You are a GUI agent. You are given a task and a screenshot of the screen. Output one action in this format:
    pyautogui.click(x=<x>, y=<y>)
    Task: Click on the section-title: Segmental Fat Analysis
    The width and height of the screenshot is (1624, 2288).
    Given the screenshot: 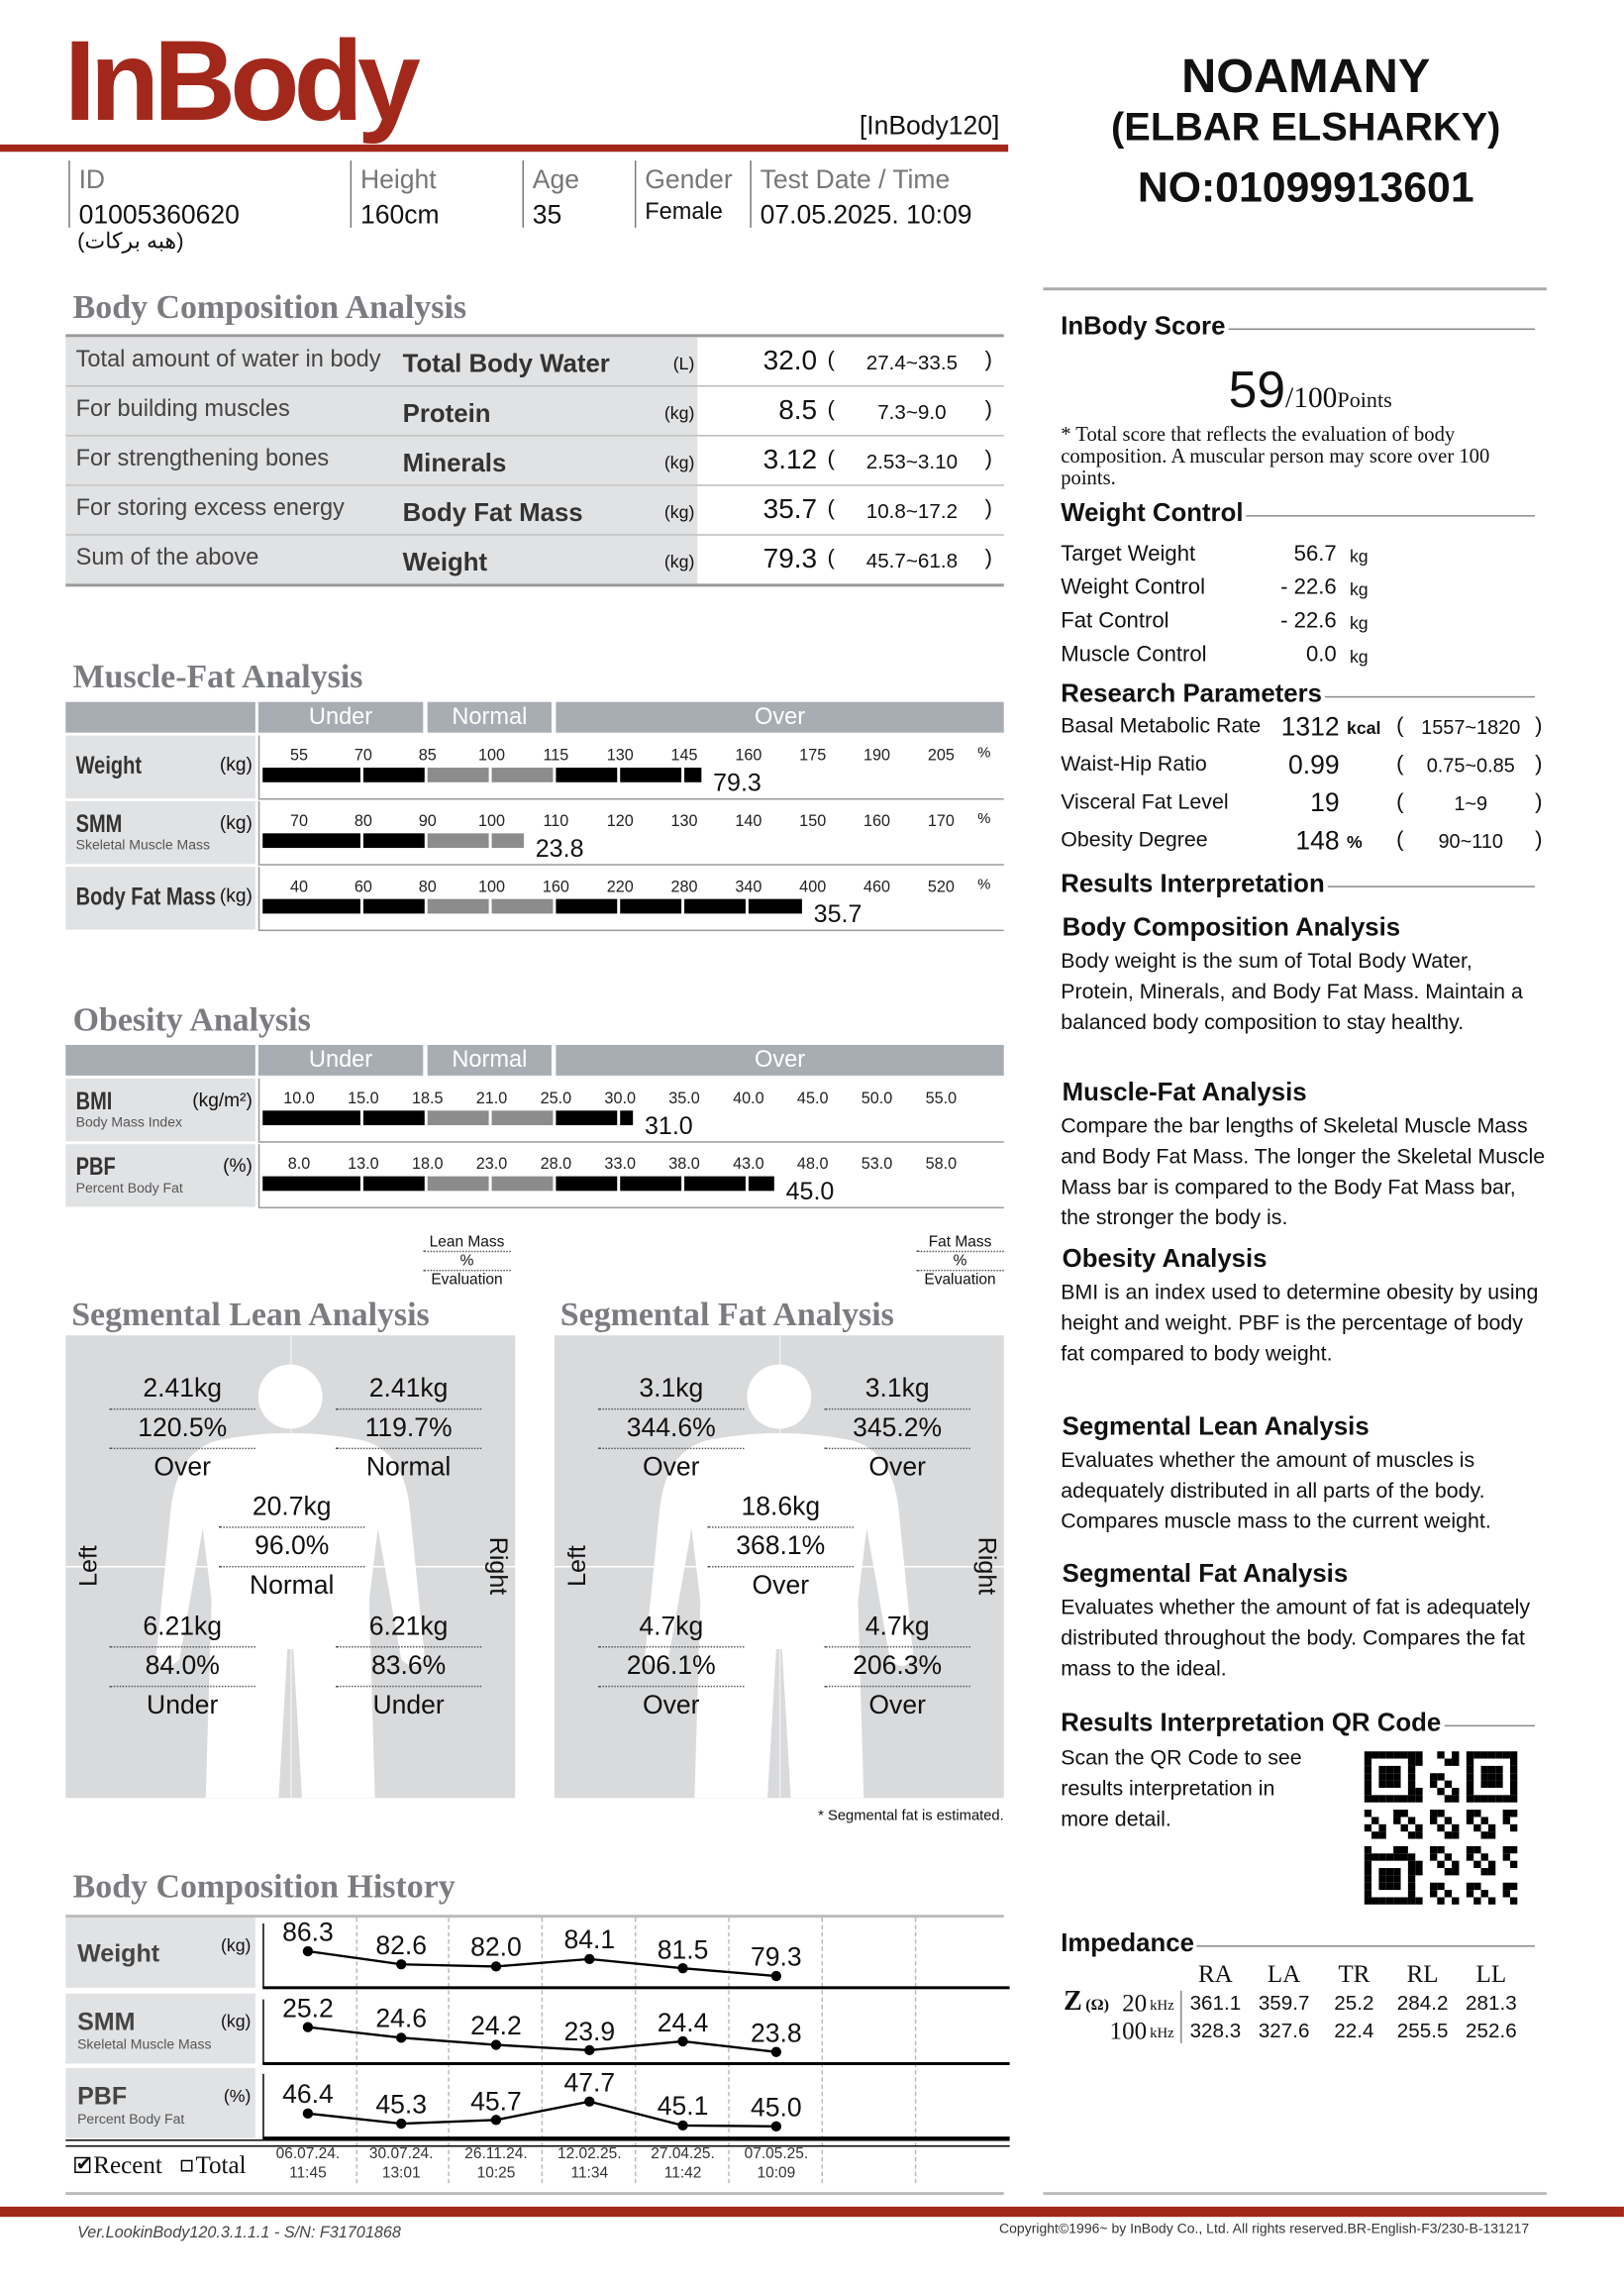 What is the action you would take?
    pyautogui.click(x=726, y=1314)
    